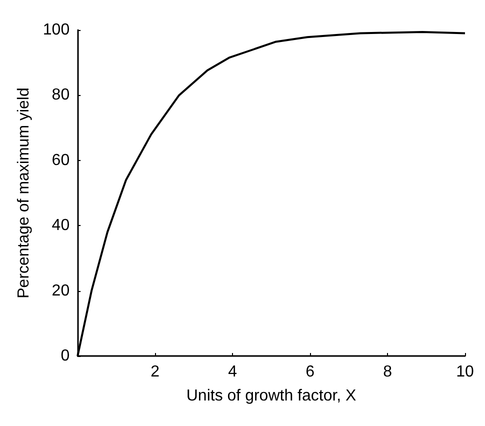 Image resolution: width=485 pixels, height=426 pixels. I want to click on x-axis-title: Units of growth factor, X, so click(271, 396).